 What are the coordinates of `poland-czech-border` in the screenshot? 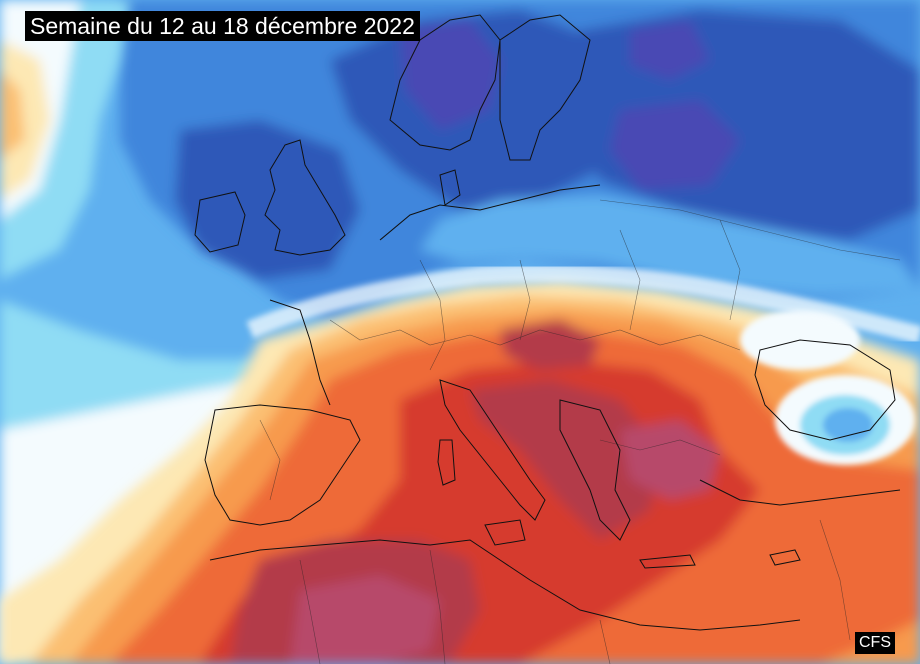 It's located at (525, 300).